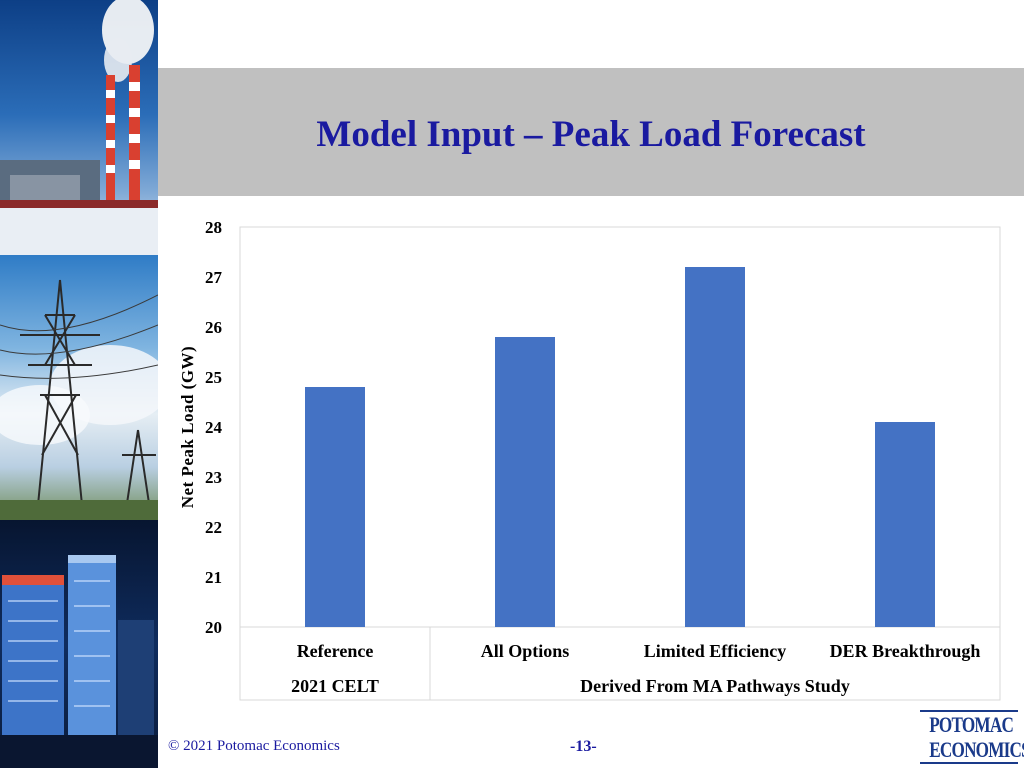 Image resolution: width=1024 pixels, height=768 pixels. What do you see at coordinates (213, 227) in the screenshot?
I see `y-tick-label: 28` at bounding box center [213, 227].